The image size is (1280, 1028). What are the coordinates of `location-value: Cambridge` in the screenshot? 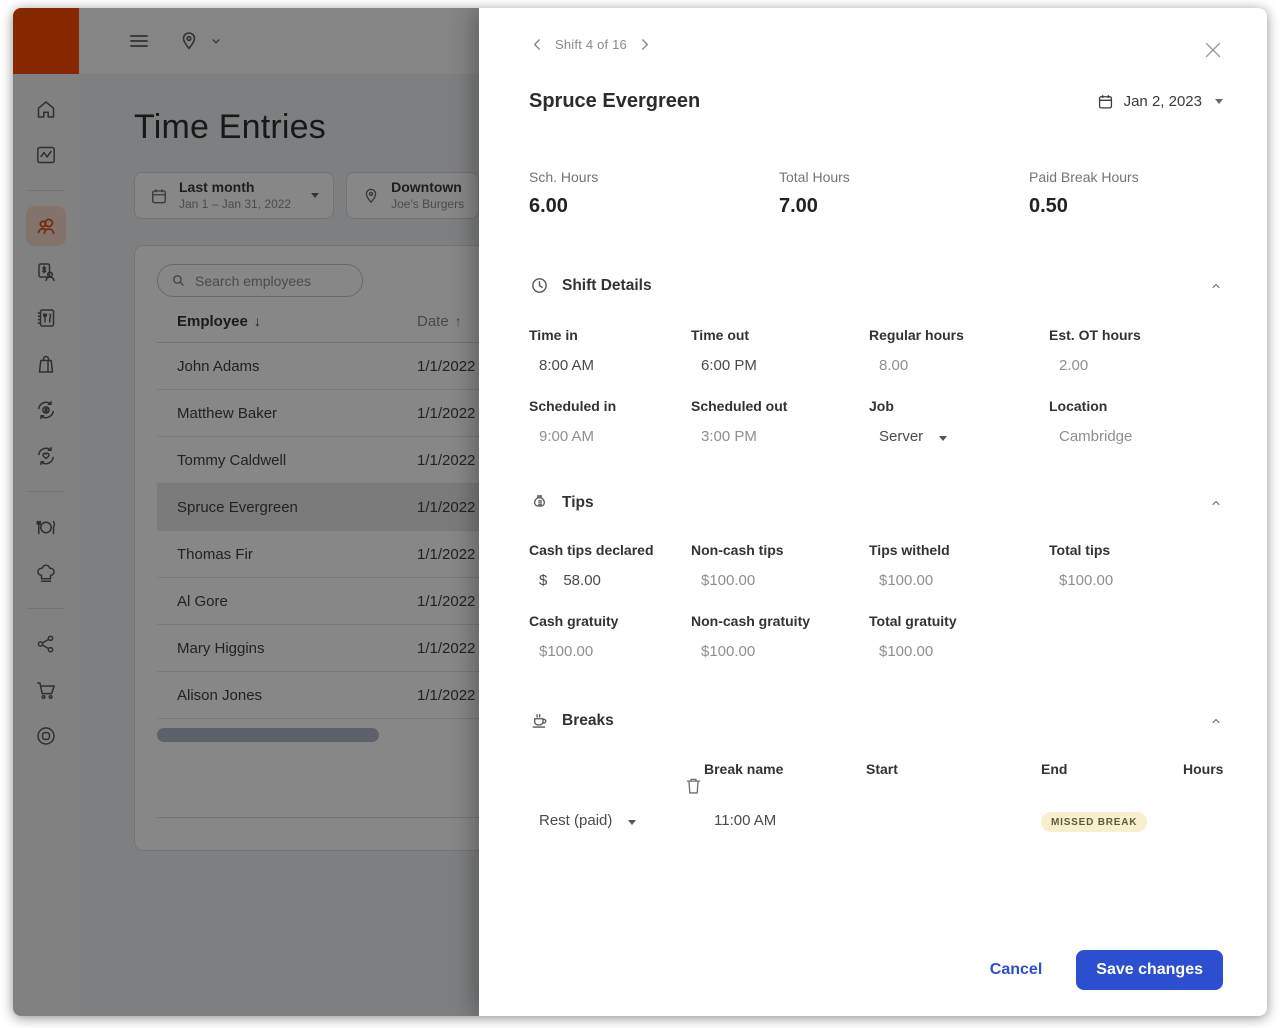 It's located at (1096, 436).